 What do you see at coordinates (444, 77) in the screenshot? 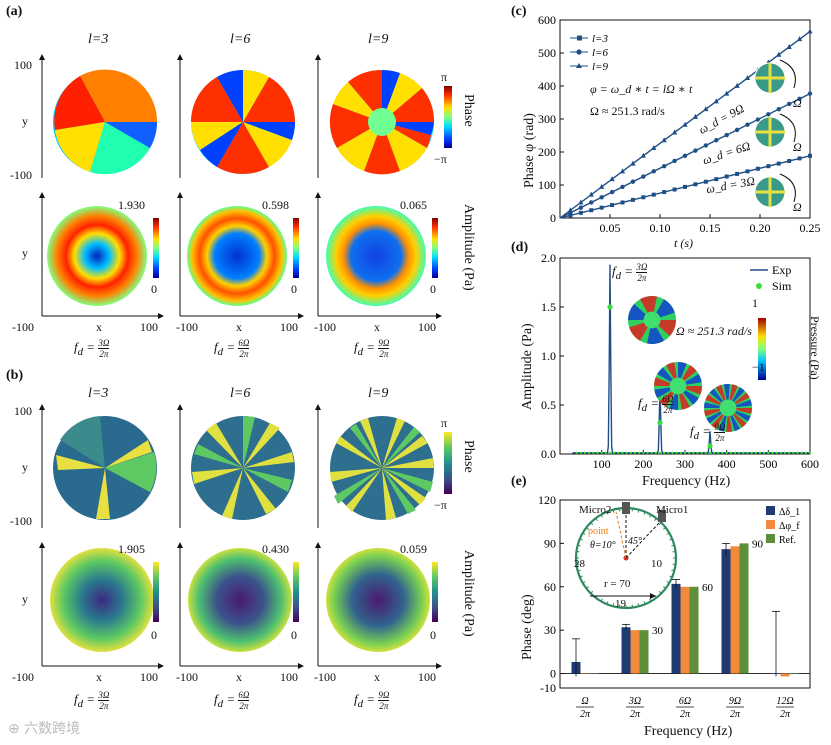
I see `a-pi: π` at bounding box center [444, 77].